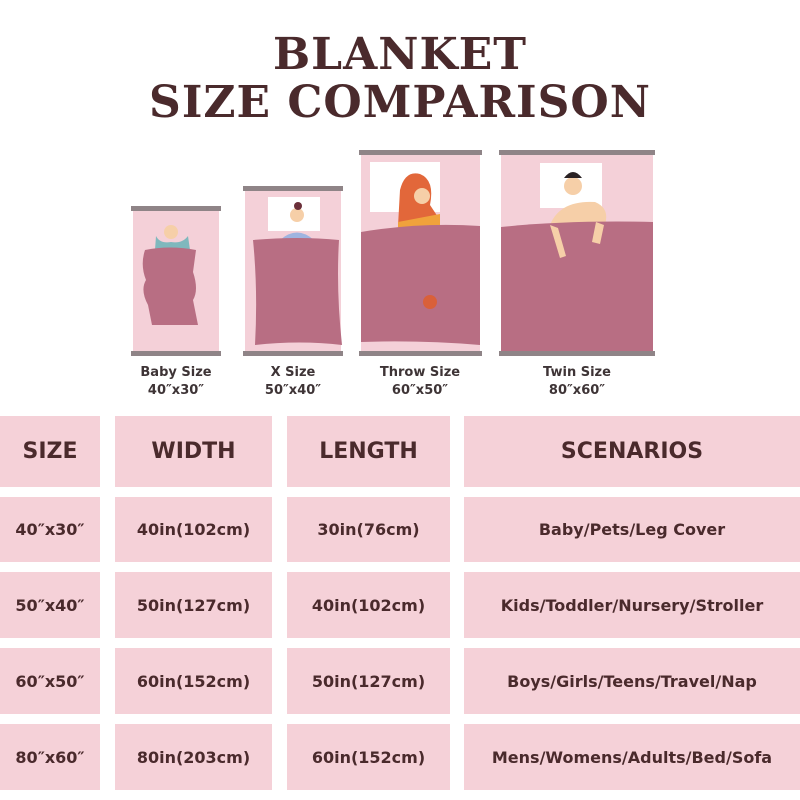 The image size is (800, 800). Describe the element at coordinates (297, 215) in the screenshot. I see `child-icon` at that location.